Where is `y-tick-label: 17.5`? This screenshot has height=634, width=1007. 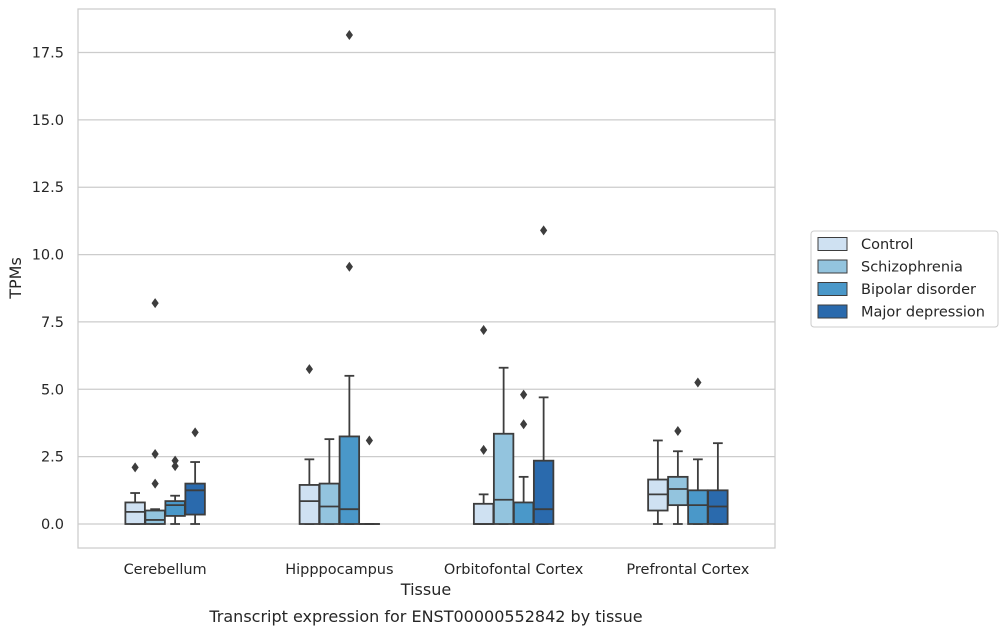
y-tick-label: 17.5 is located at coordinates (48, 54).